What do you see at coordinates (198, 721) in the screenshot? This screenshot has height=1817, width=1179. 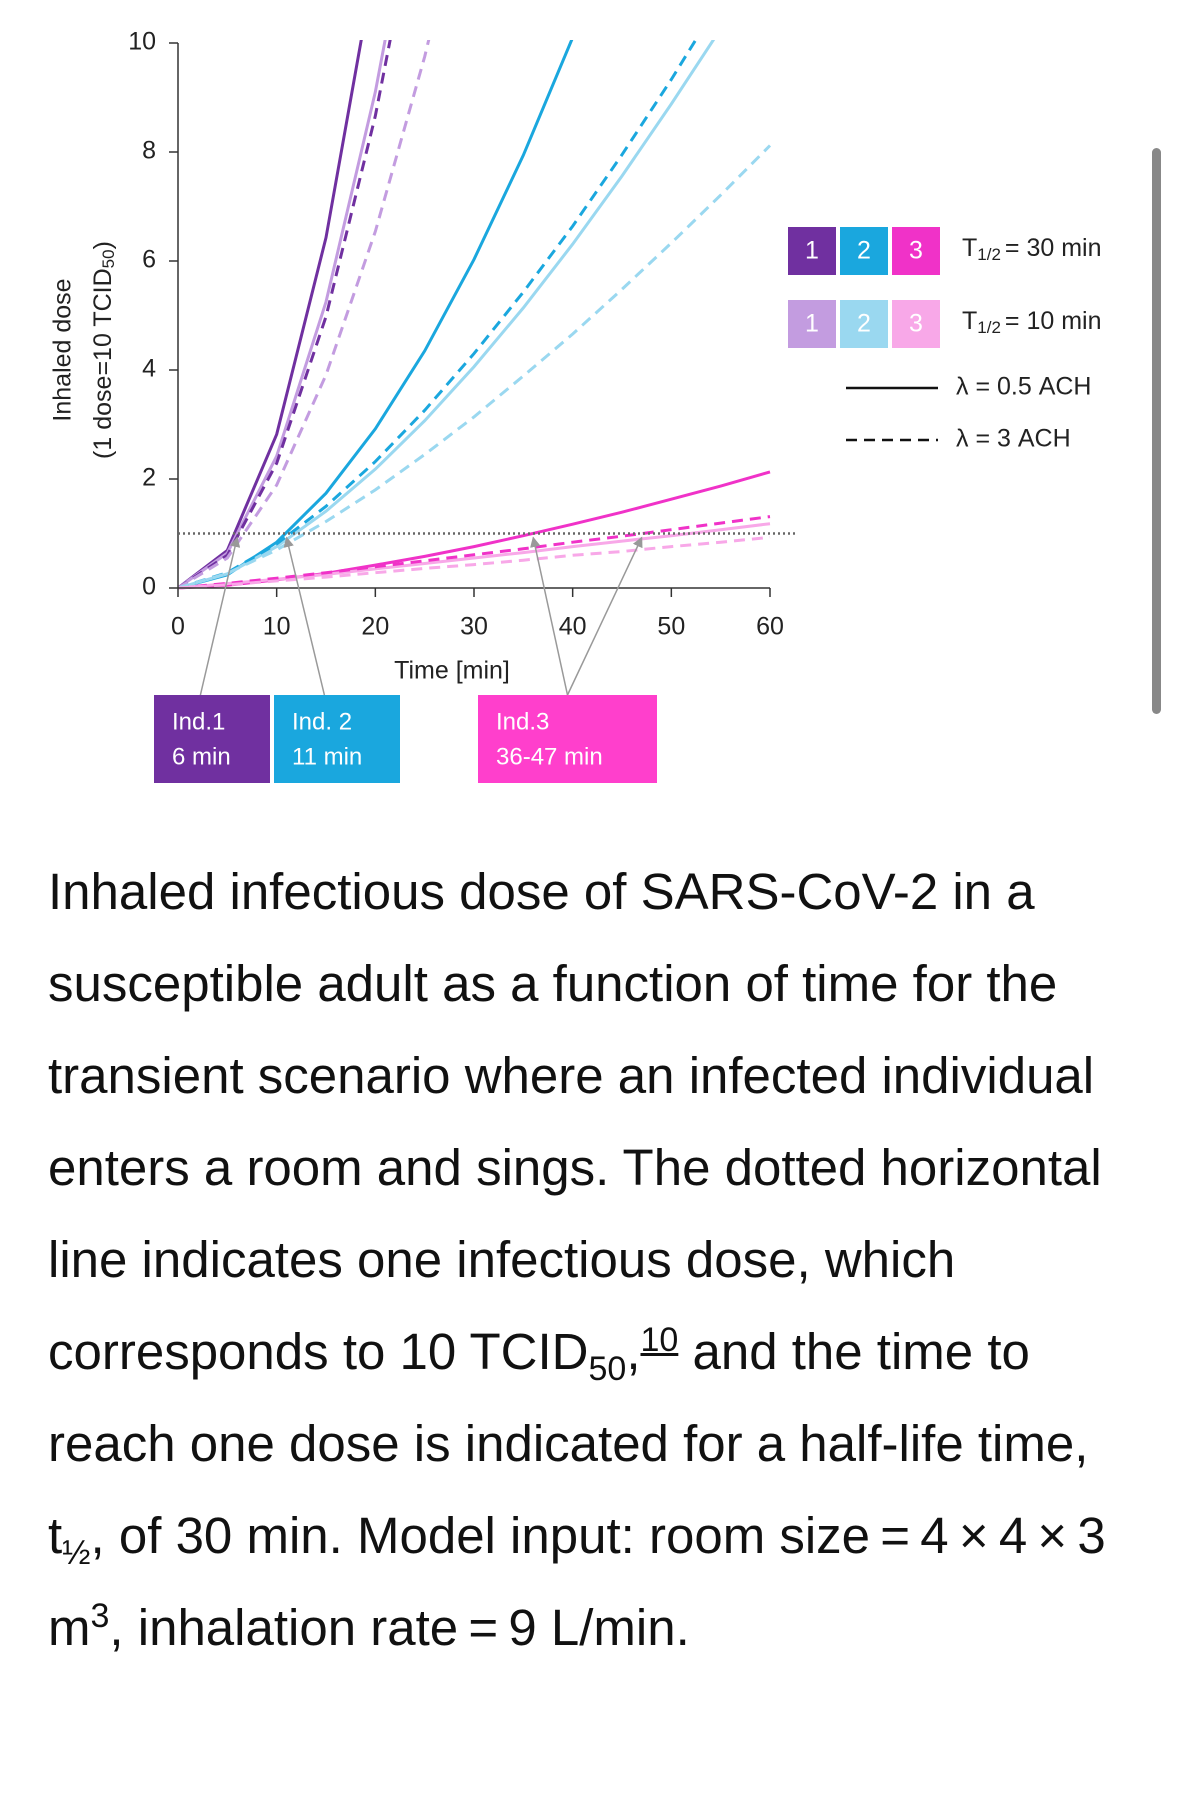 I see `annotation-label: Ind.1` at bounding box center [198, 721].